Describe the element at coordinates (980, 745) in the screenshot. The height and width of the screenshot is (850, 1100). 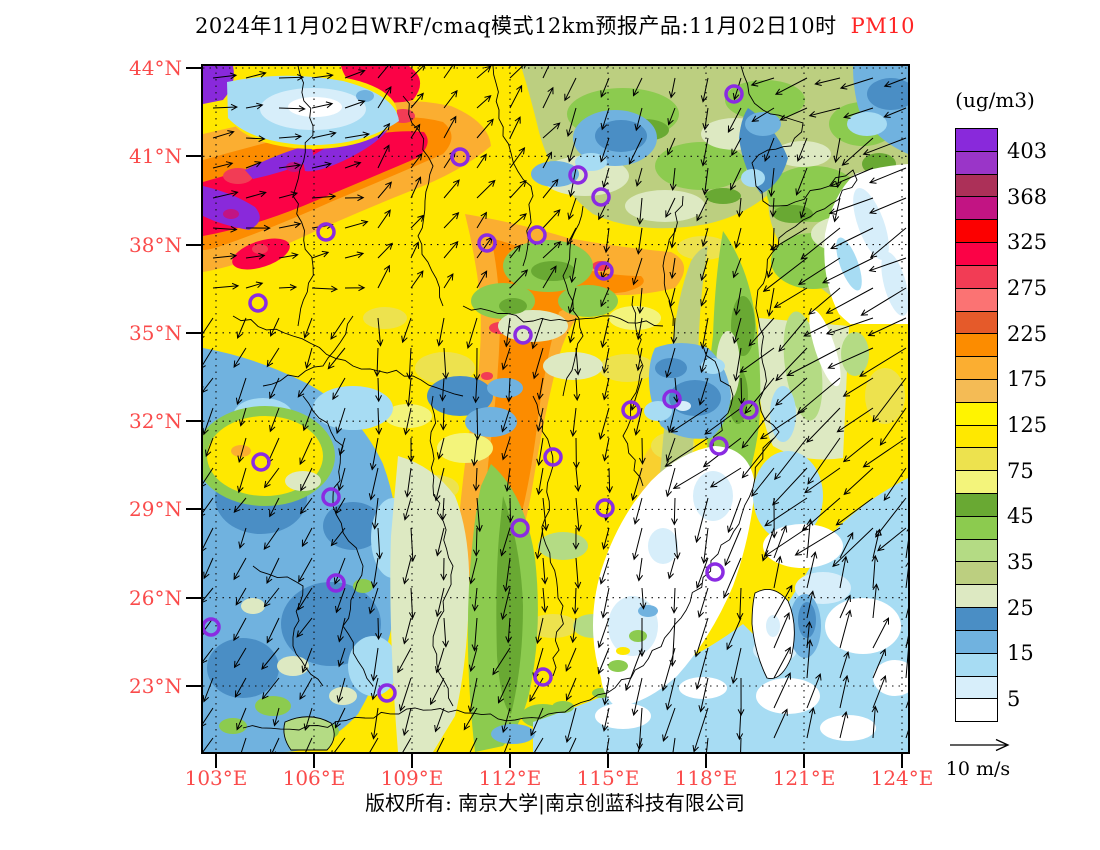
I see `wind-reference-arrow` at that location.